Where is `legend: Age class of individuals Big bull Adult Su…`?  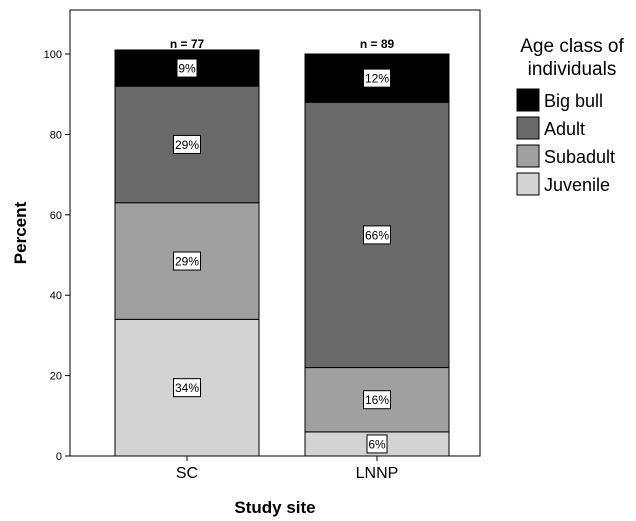
legend: Age class of individuals Big bull Adult Su… is located at coordinates (570, 116).